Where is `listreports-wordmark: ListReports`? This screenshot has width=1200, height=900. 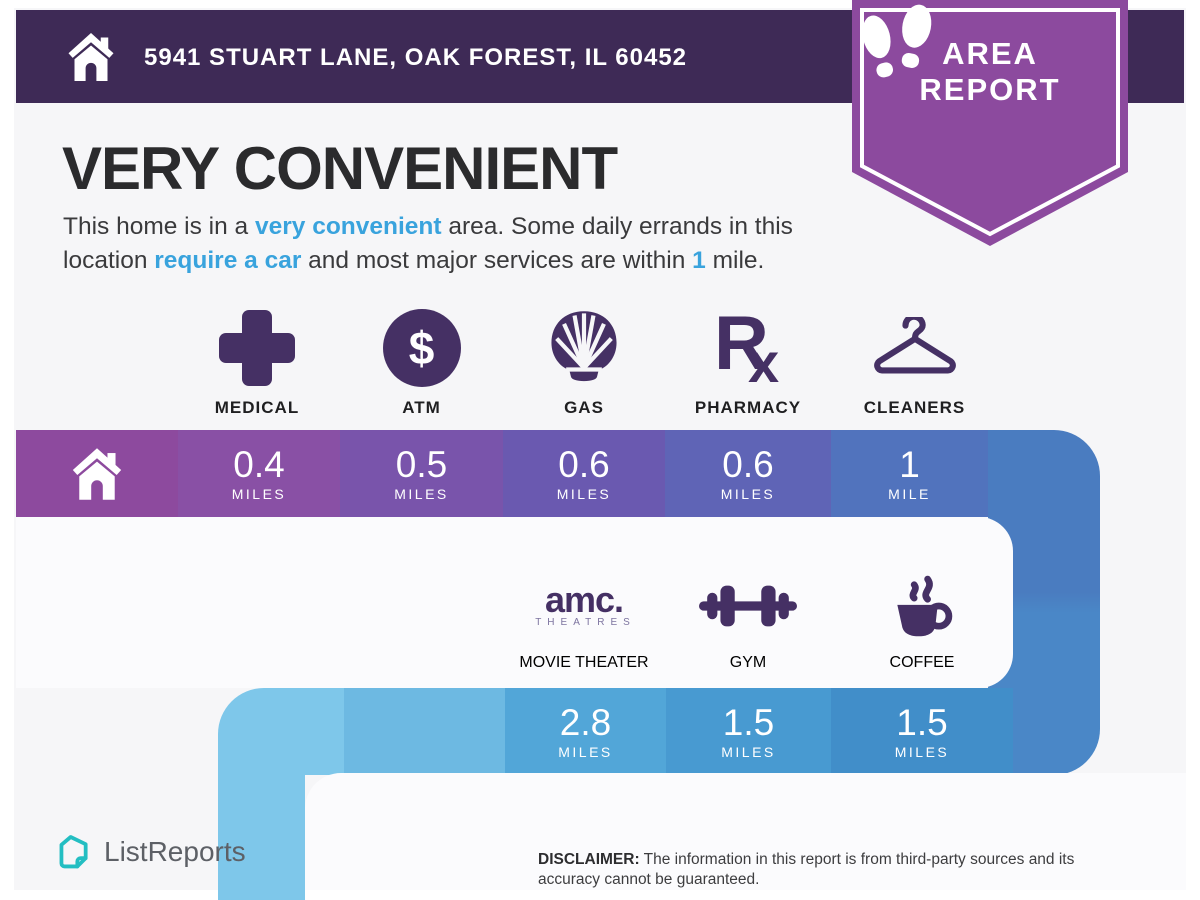
listreports-wordmark: ListReports is located at coordinates (175, 851).